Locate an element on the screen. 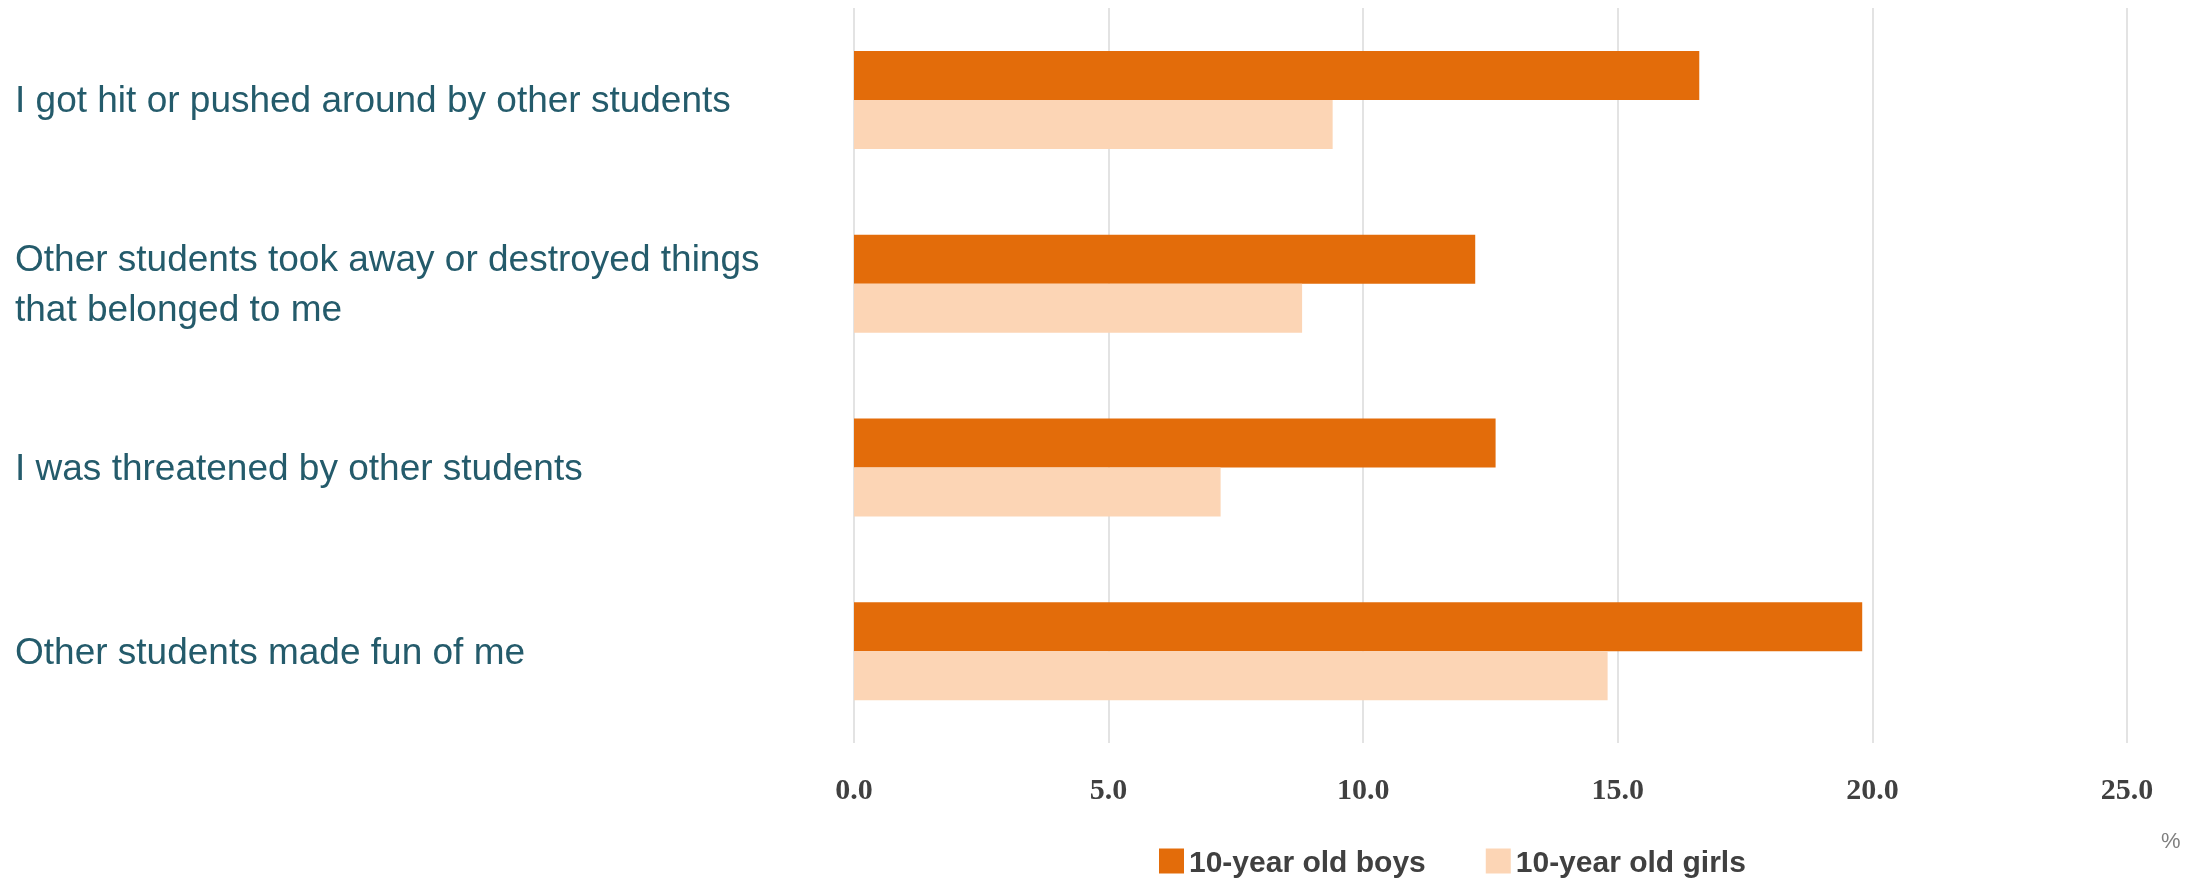 Image resolution: width=2205 pixels, height=889 pixels. y-tick-label: Other students took away or destroyed things that belonged to me is located at coordinates (392, 284).